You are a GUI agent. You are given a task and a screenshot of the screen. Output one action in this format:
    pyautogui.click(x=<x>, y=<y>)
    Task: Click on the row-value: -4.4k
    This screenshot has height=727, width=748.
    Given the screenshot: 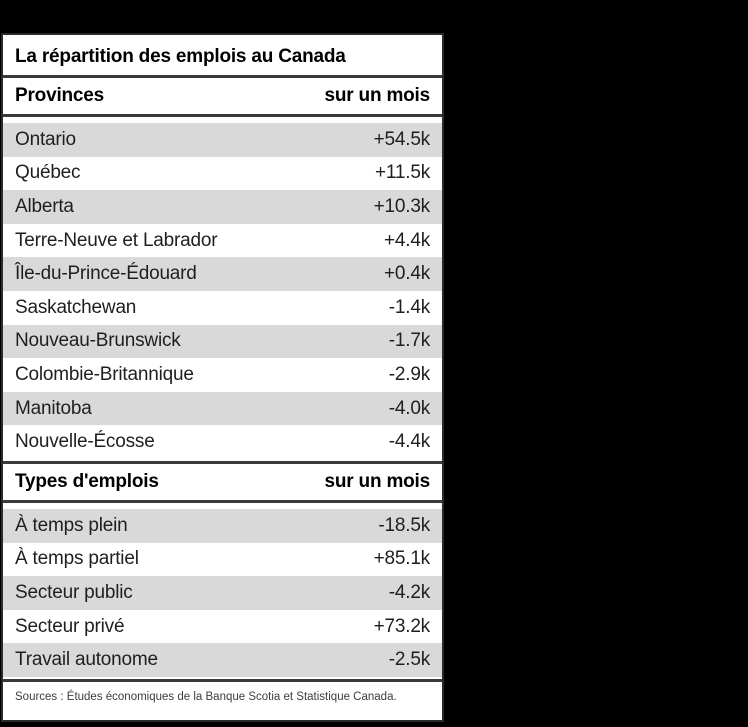 What is the action you would take?
    pyautogui.click(x=409, y=442)
    